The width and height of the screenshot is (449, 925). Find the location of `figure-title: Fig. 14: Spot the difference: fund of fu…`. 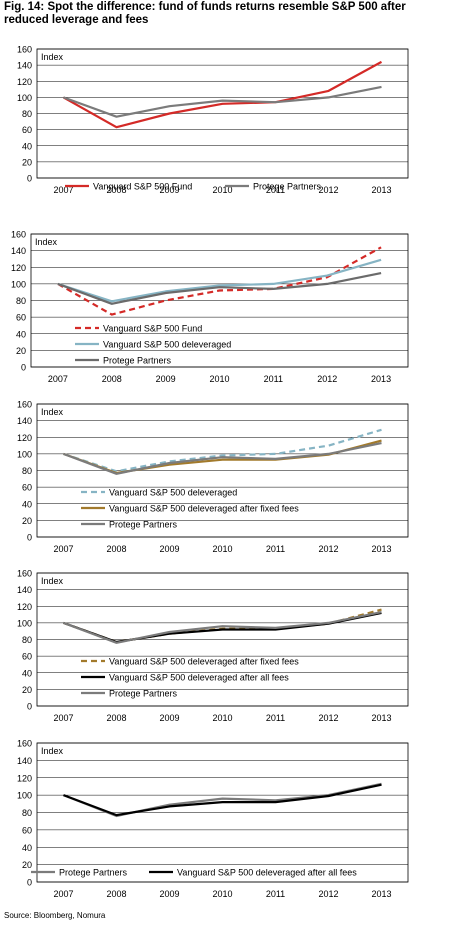

figure-title: Fig. 14: Spot the difference: fund of fu… is located at coordinates (205, 13).